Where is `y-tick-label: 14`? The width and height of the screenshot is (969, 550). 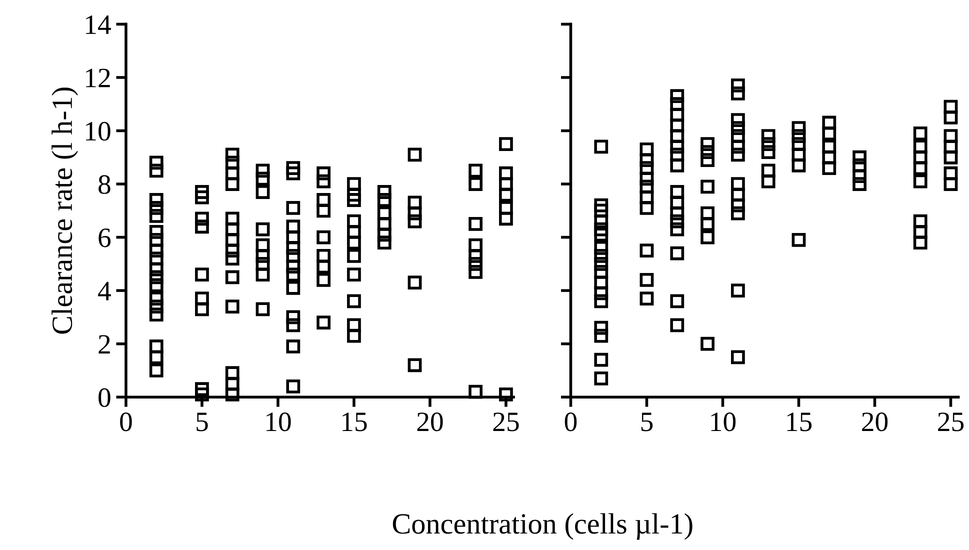
y-tick-label: 14 is located at coordinates (98, 25).